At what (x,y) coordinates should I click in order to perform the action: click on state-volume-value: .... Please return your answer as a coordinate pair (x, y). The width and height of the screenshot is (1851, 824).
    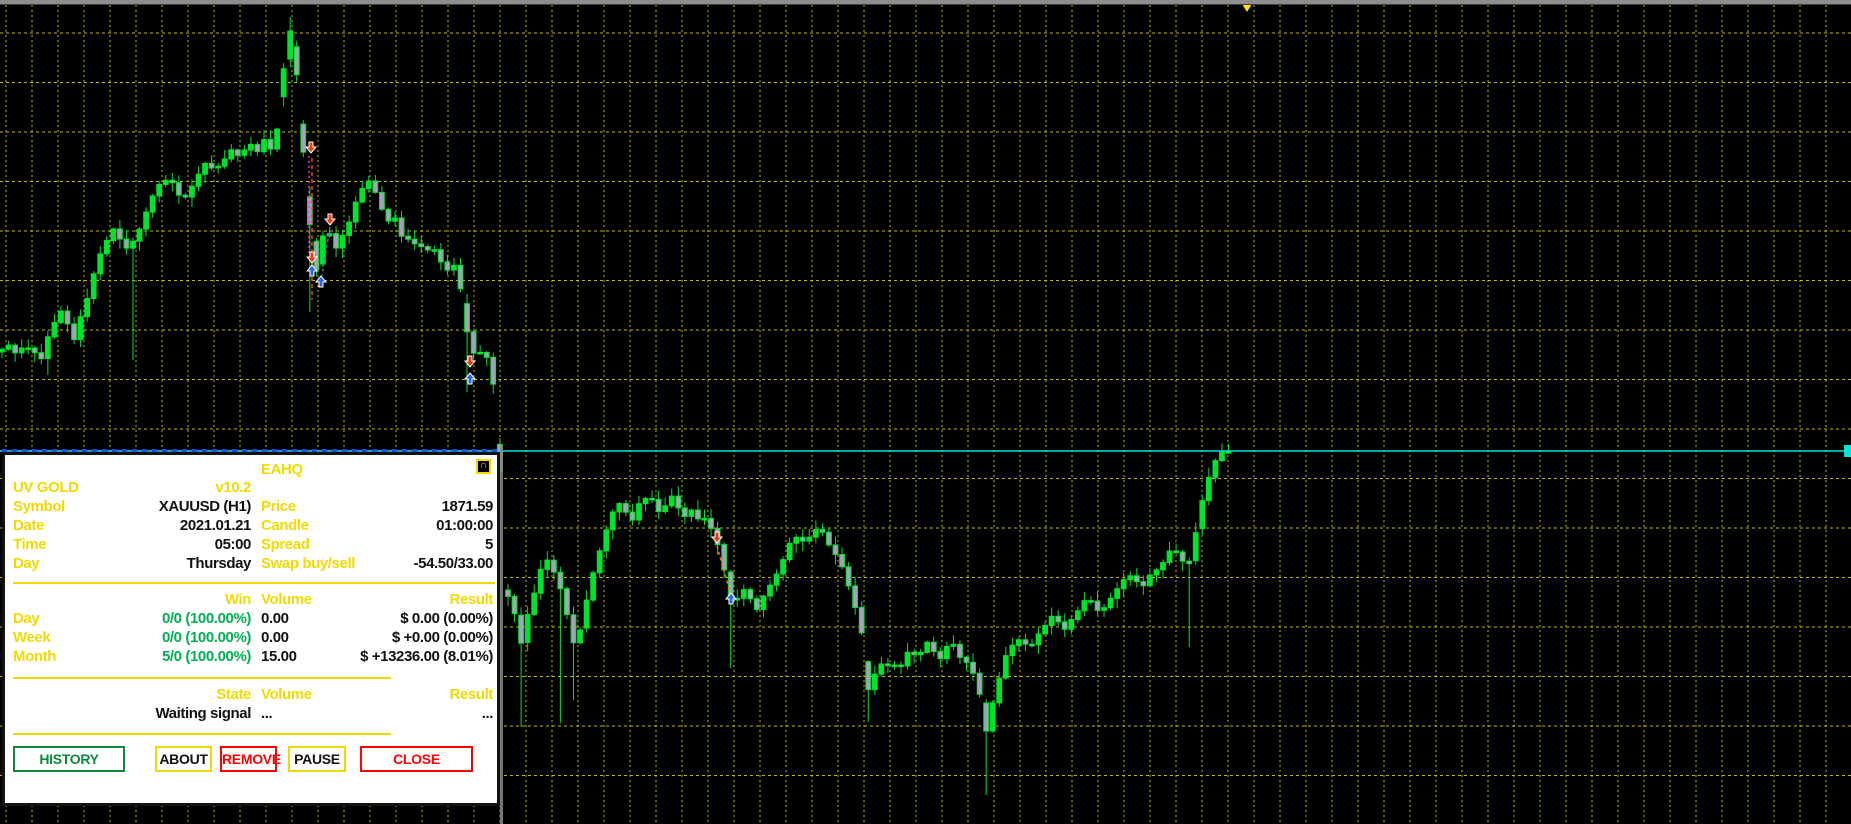
    Looking at the image, I should click on (267, 713).